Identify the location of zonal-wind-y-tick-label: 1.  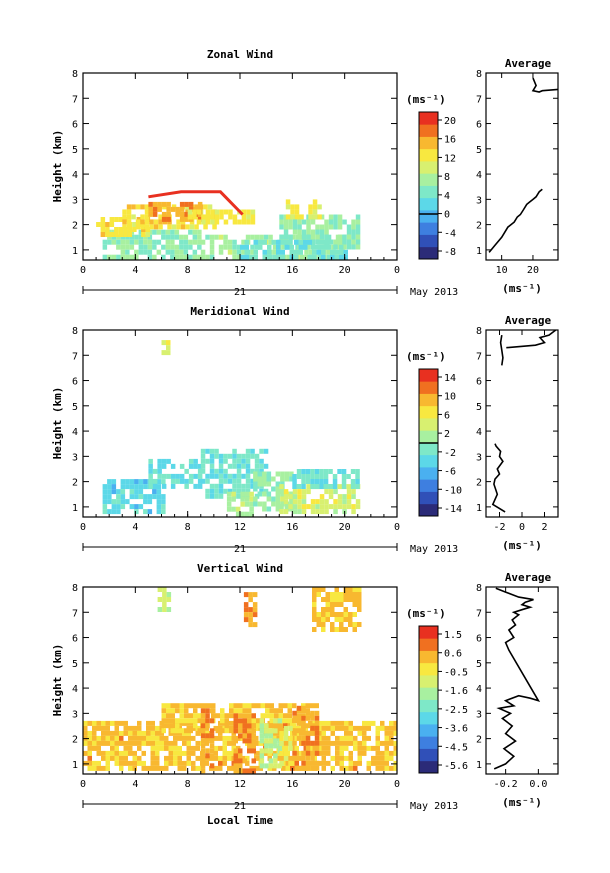
(75, 251).